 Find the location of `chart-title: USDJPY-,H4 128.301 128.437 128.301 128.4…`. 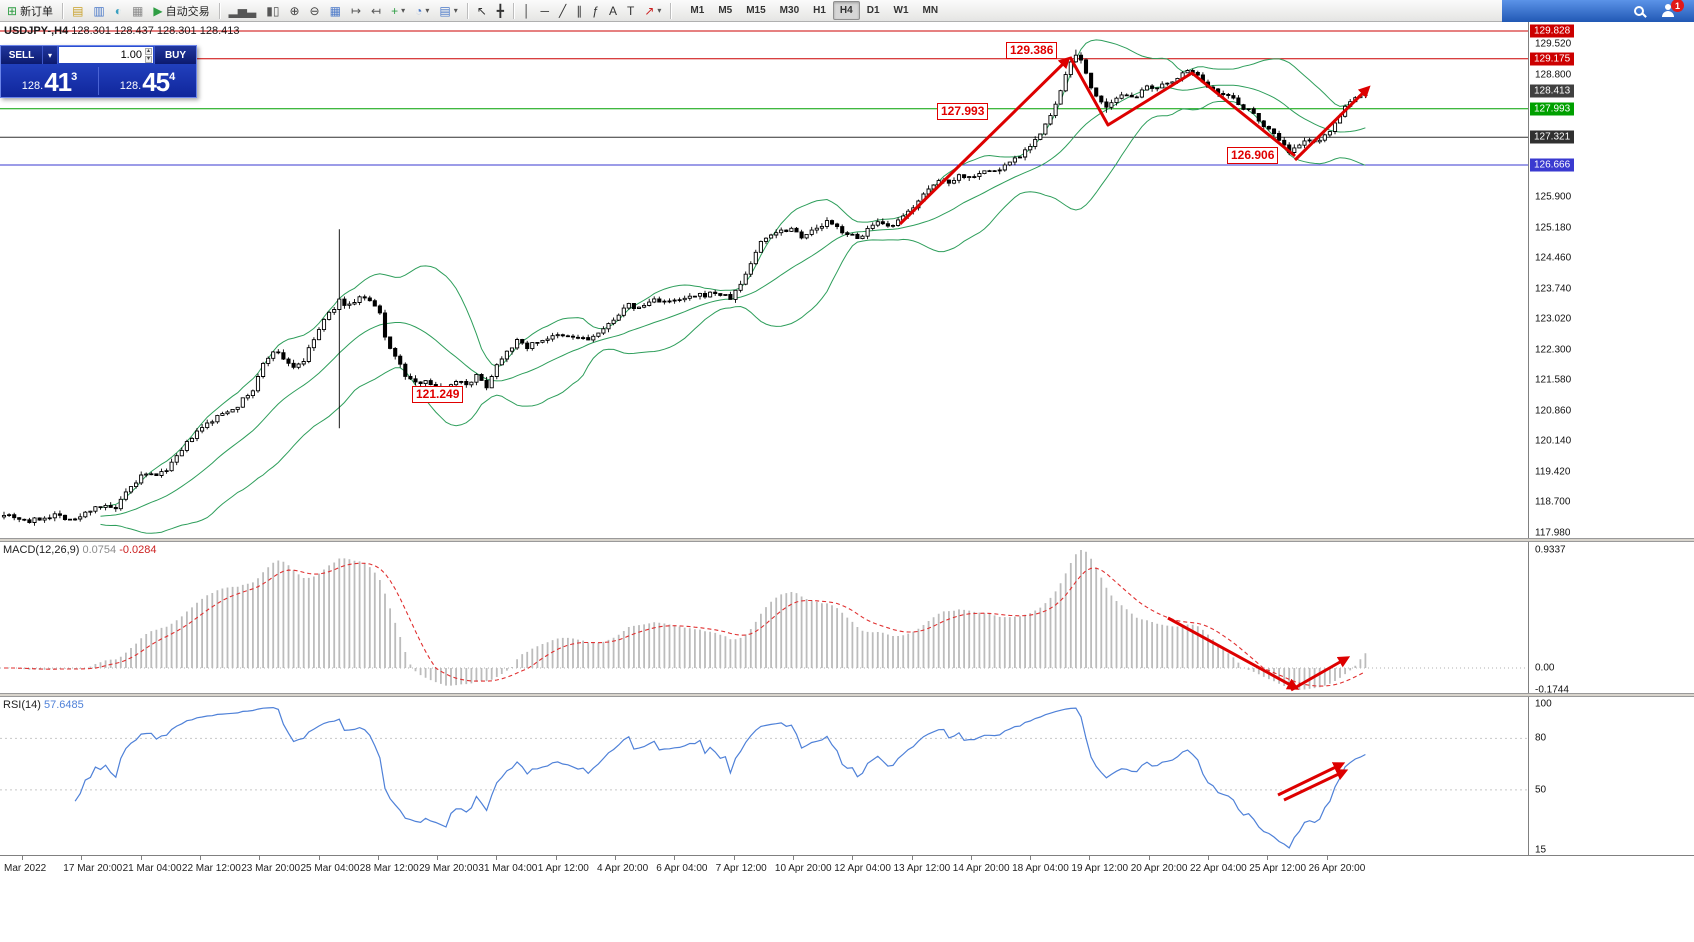

chart-title: USDJPY-,H4 128.301 128.437 128.301 128.4… is located at coordinates (121, 31).